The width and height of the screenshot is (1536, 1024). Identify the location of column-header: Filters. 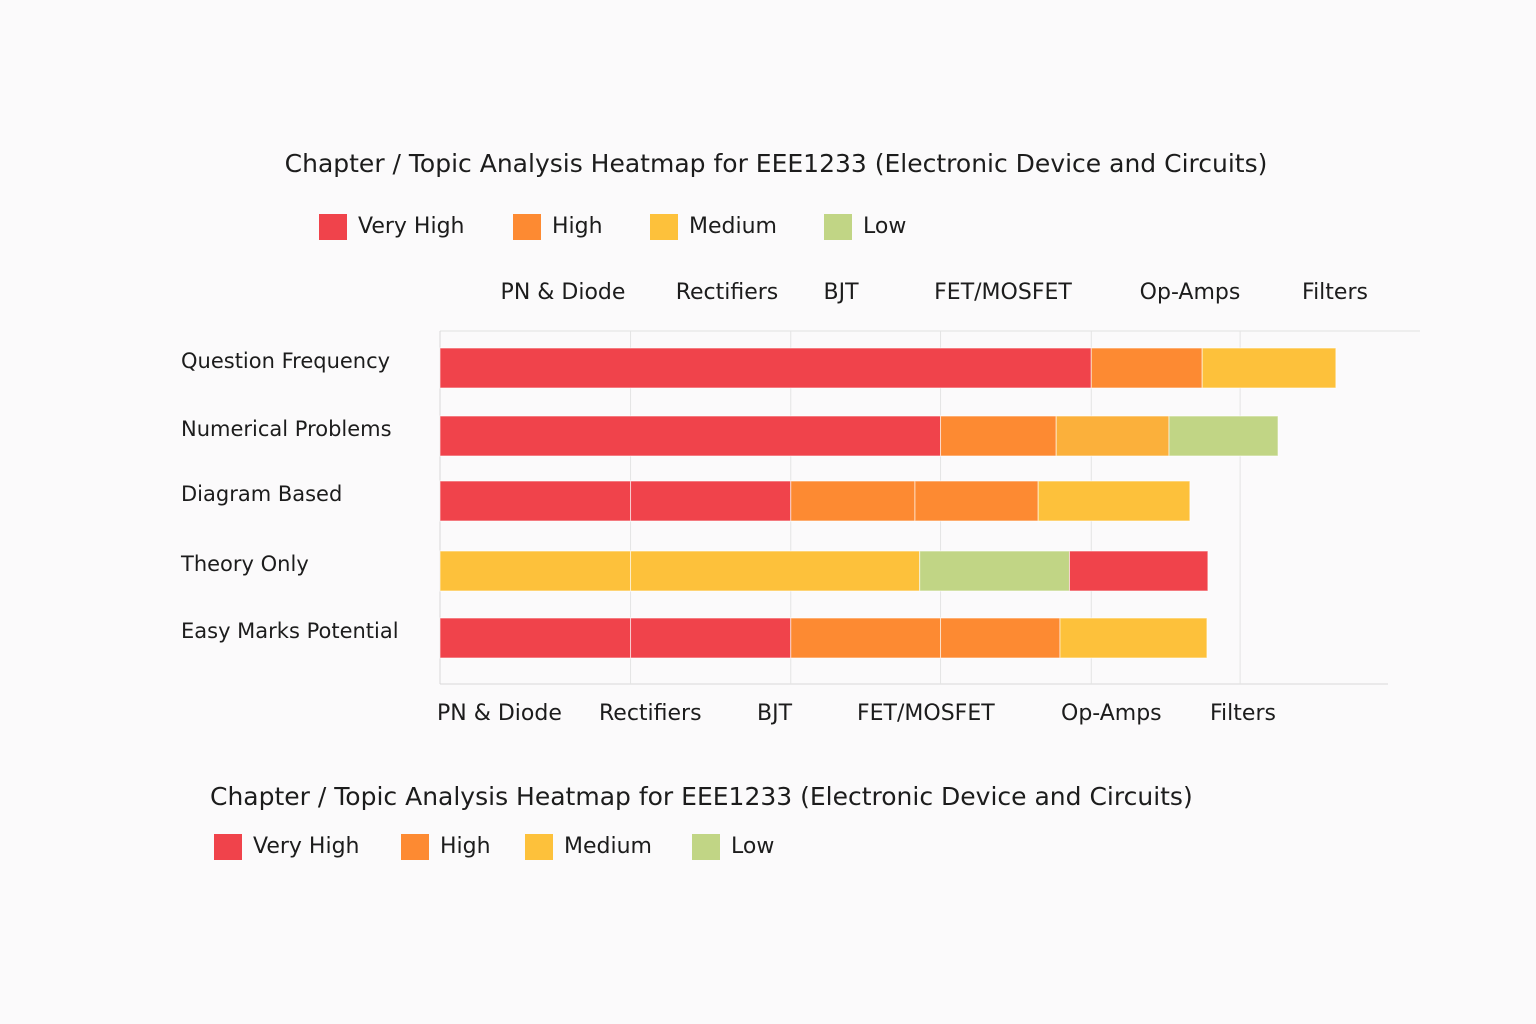
(1335, 292).